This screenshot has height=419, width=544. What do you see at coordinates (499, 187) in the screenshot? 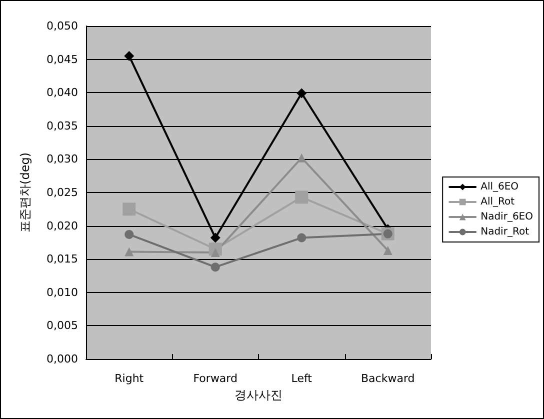
I see `legend-label: All_6EO` at bounding box center [499, 187].